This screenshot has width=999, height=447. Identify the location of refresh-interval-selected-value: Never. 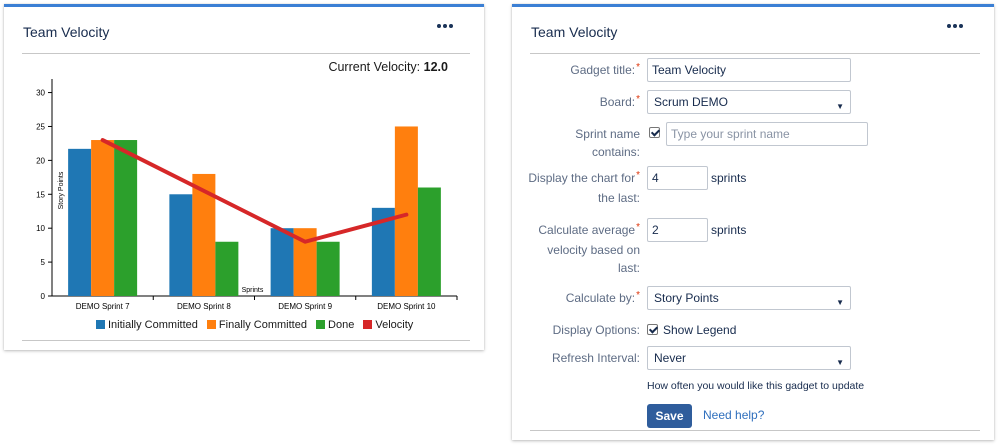
(670, 358).